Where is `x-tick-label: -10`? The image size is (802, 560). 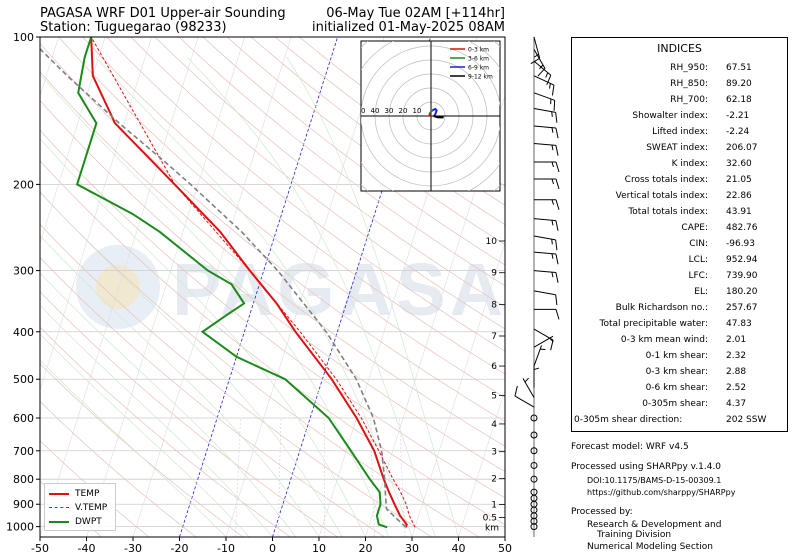 x-tick-label: -10 is located at coordinates (226, 548).